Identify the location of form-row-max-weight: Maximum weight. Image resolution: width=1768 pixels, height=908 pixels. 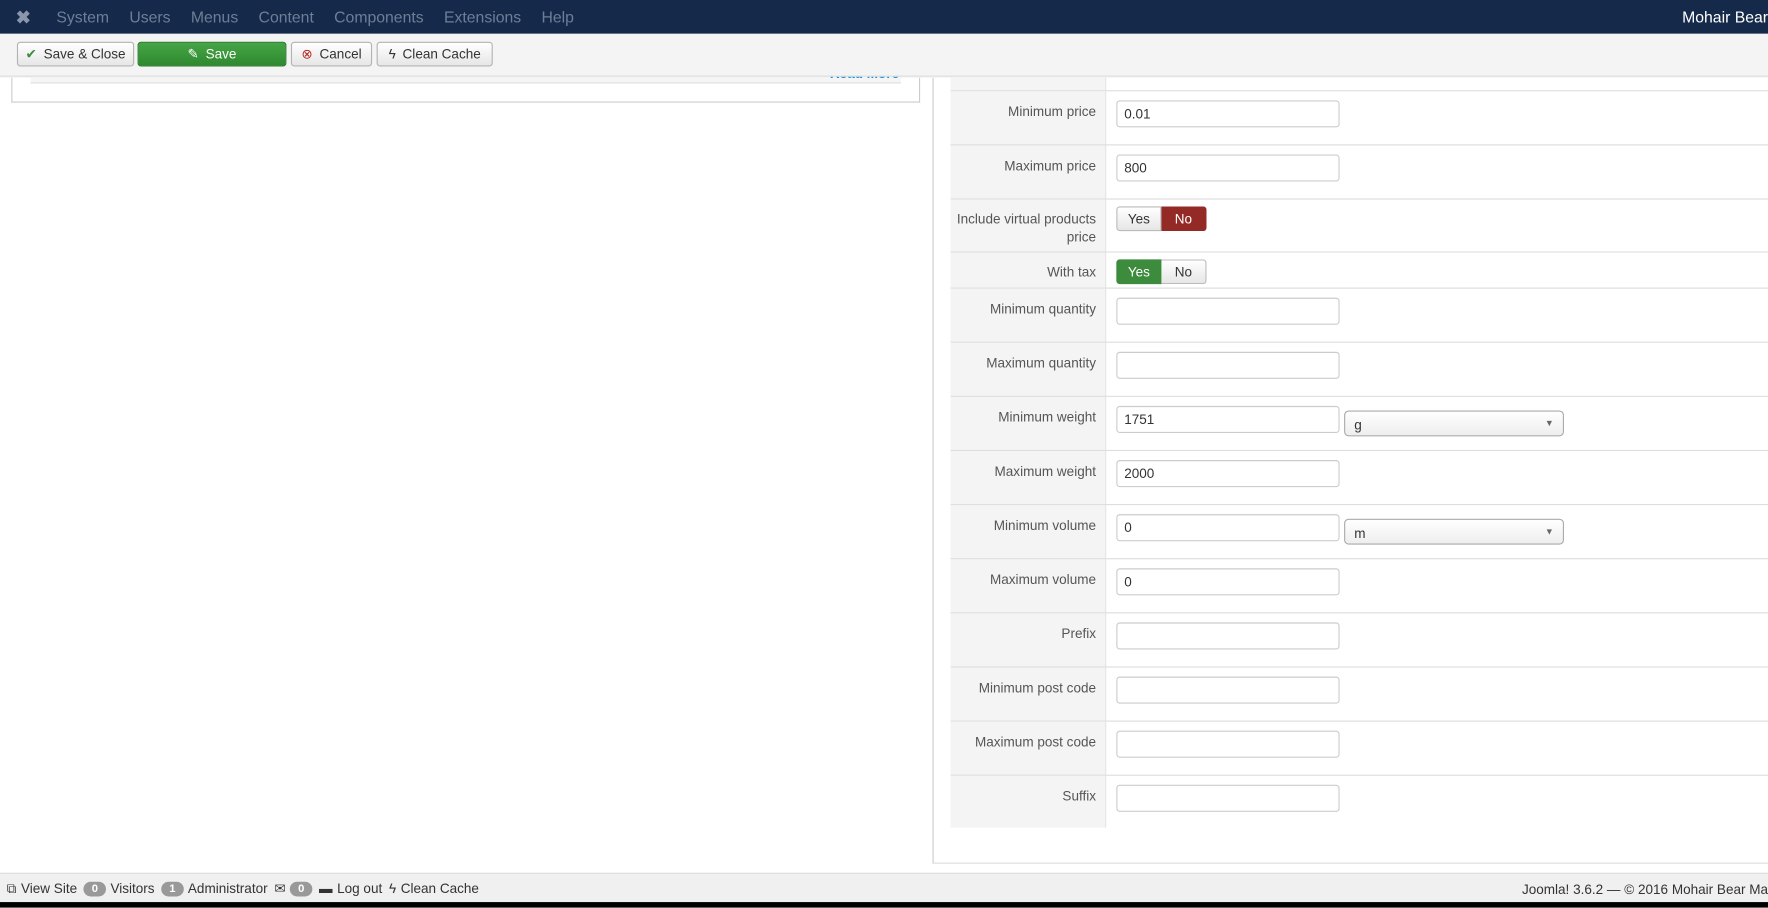
(1359, 477).